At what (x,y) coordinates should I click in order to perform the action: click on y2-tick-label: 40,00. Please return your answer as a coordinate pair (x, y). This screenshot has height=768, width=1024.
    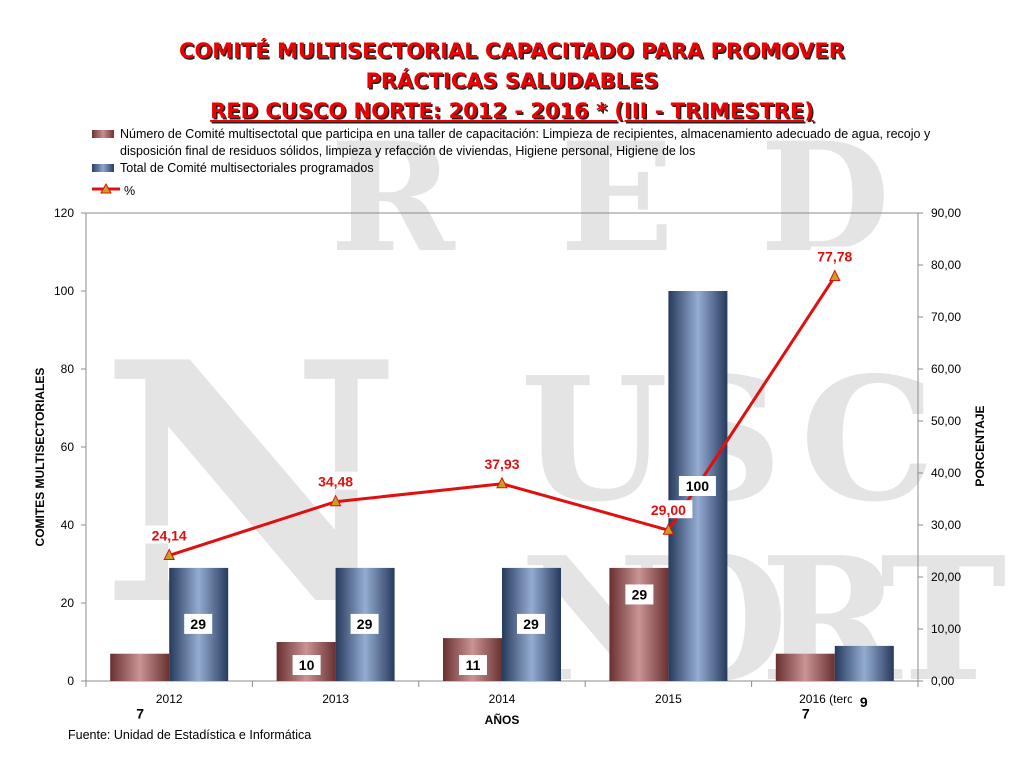
    Looking at the image, I should click on (946, 473).